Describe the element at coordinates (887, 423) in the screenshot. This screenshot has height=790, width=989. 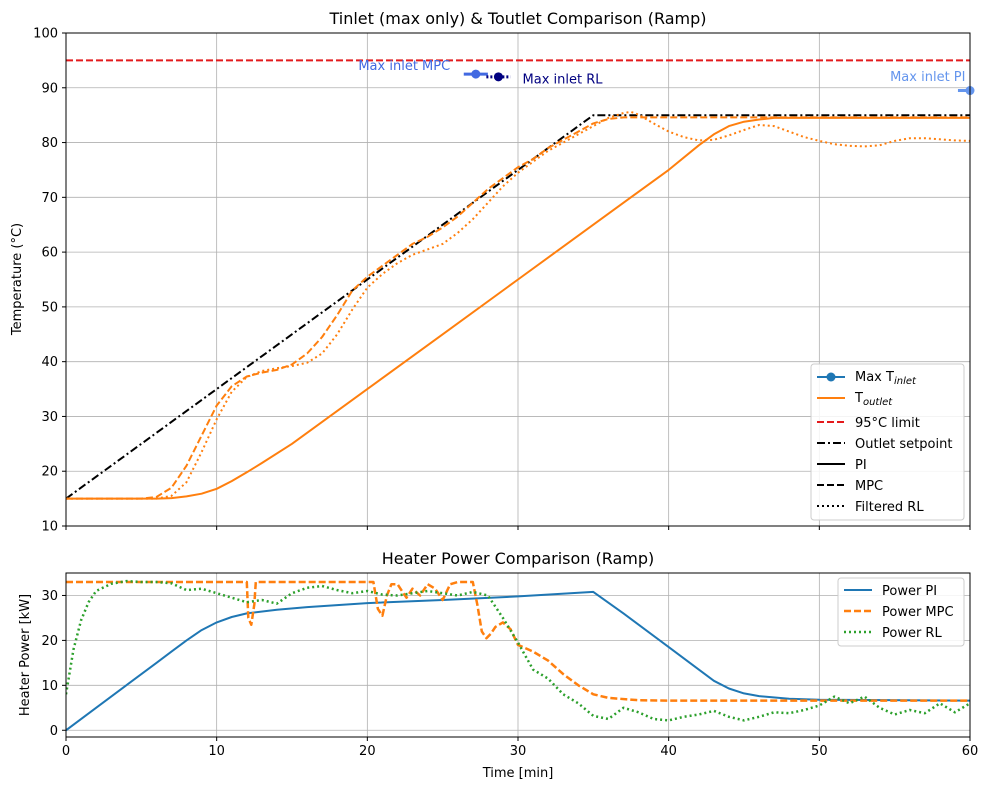
I see `legend-label-limit: 95°C limit` at that location.